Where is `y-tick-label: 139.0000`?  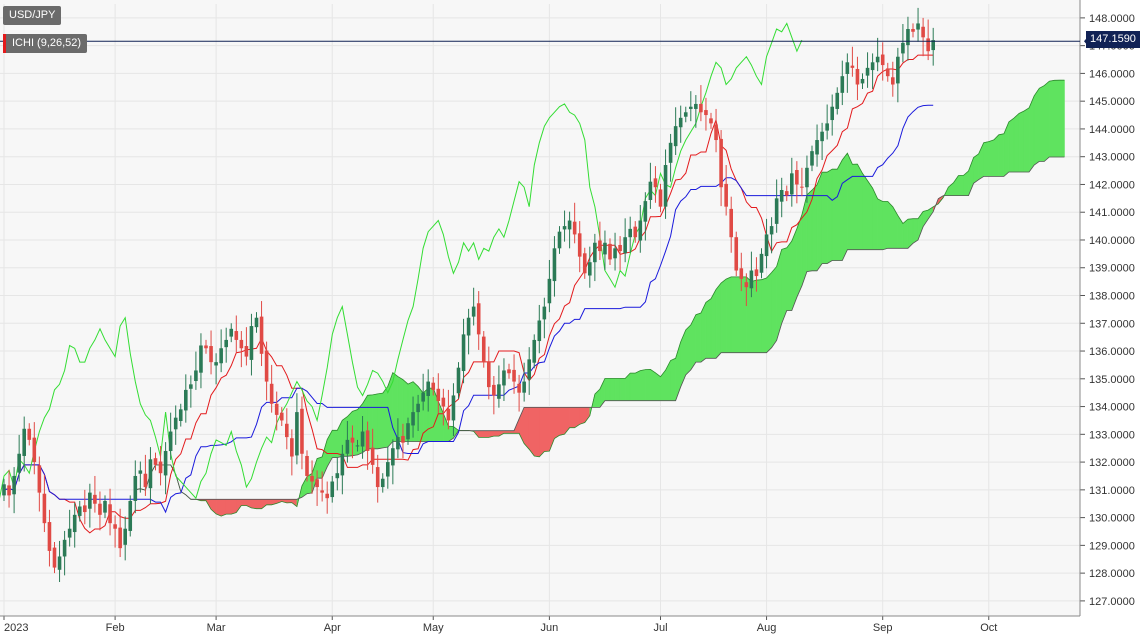 y-tick-label: 139.0000 is located at coordinates (1112, 269).